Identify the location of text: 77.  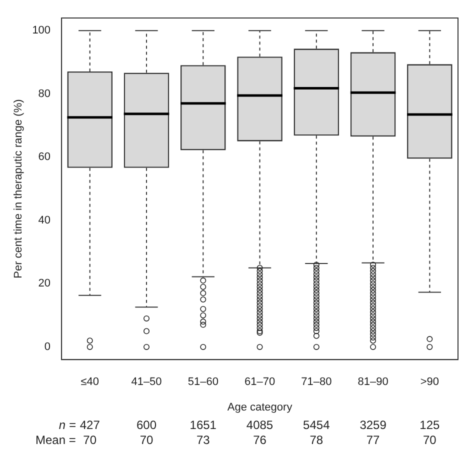
(373, 440).